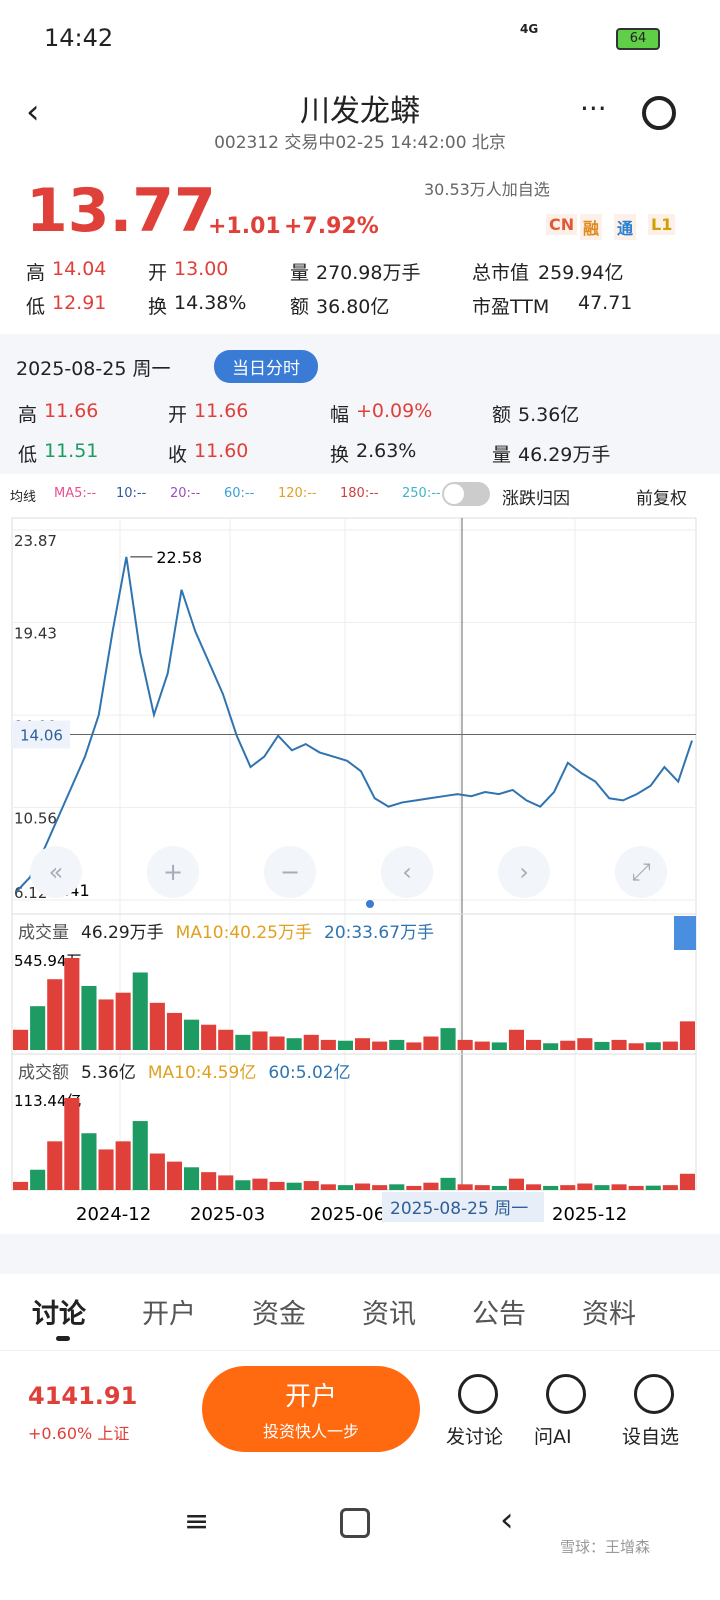 Image resolution: width=720 pixels, height=1600 pixels. What do you see at coordinates (370, 904) in the screenshot?
I see `page-dot` at bounding box center [370, 904].